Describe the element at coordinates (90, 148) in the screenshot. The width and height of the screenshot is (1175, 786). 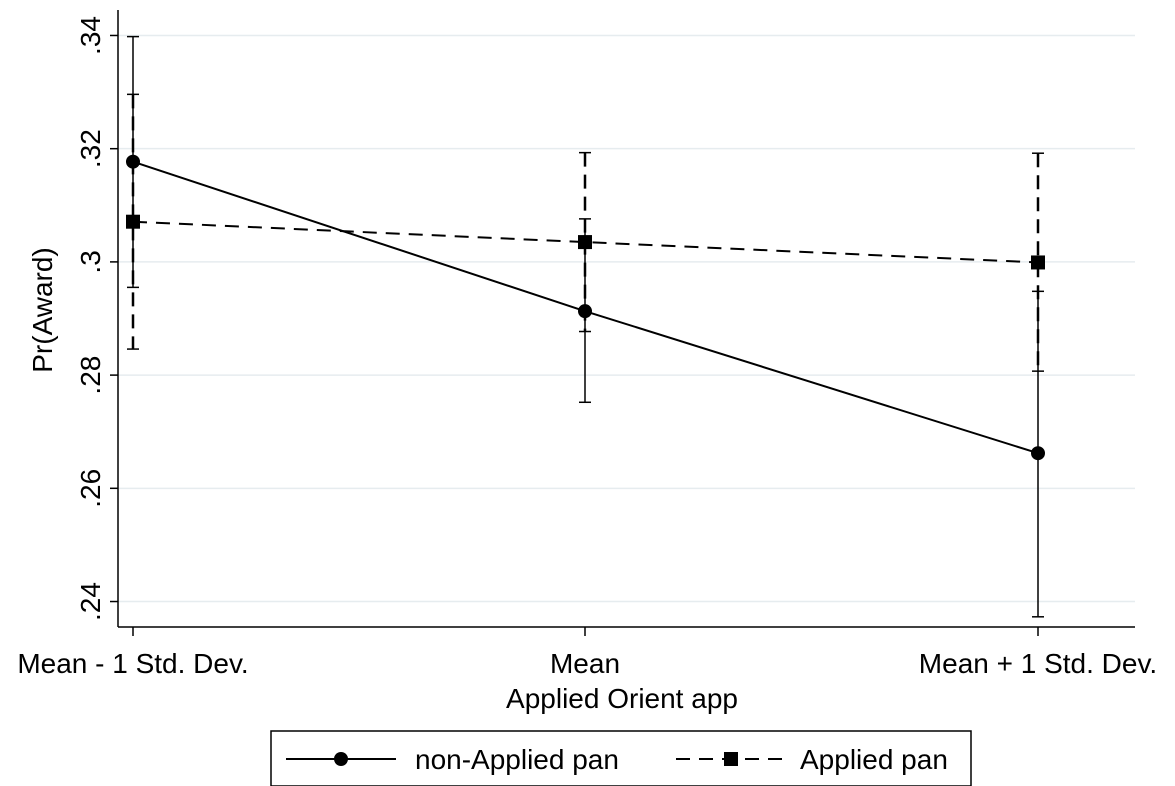
I see `y-tick-label: .32` at that location.